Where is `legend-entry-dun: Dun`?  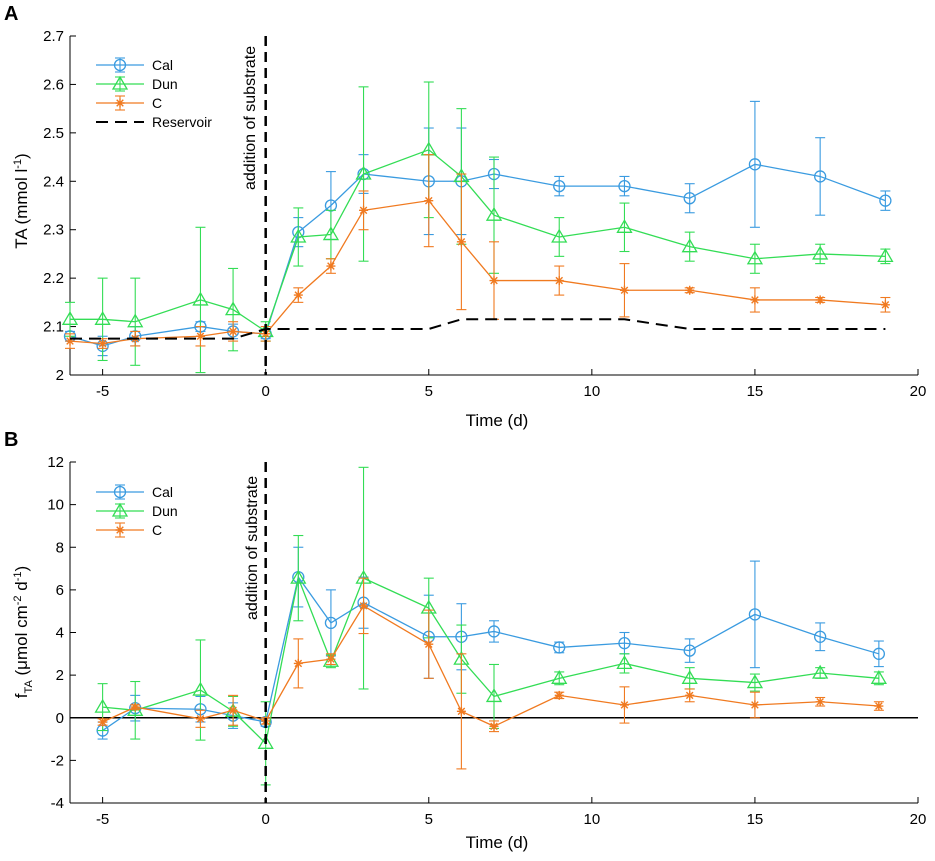
legend-entry-dun: Dun is located at coordinates (137, 83).